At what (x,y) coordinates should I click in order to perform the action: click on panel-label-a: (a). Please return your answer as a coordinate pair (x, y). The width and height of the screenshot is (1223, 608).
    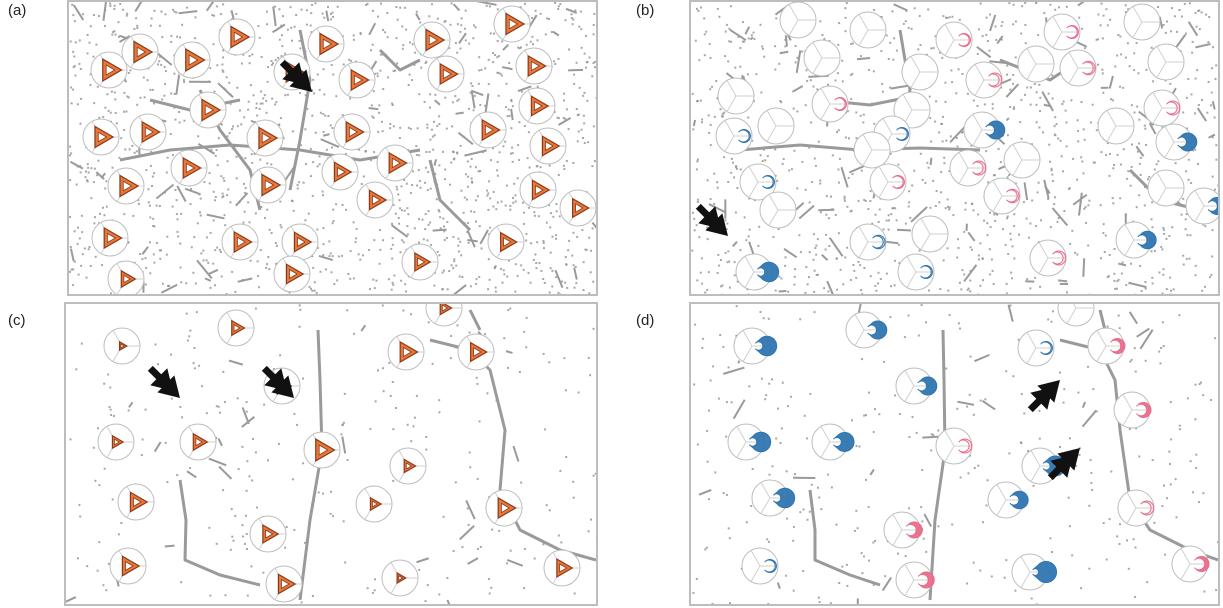
    Looking at the image, I should click on (17, 10).